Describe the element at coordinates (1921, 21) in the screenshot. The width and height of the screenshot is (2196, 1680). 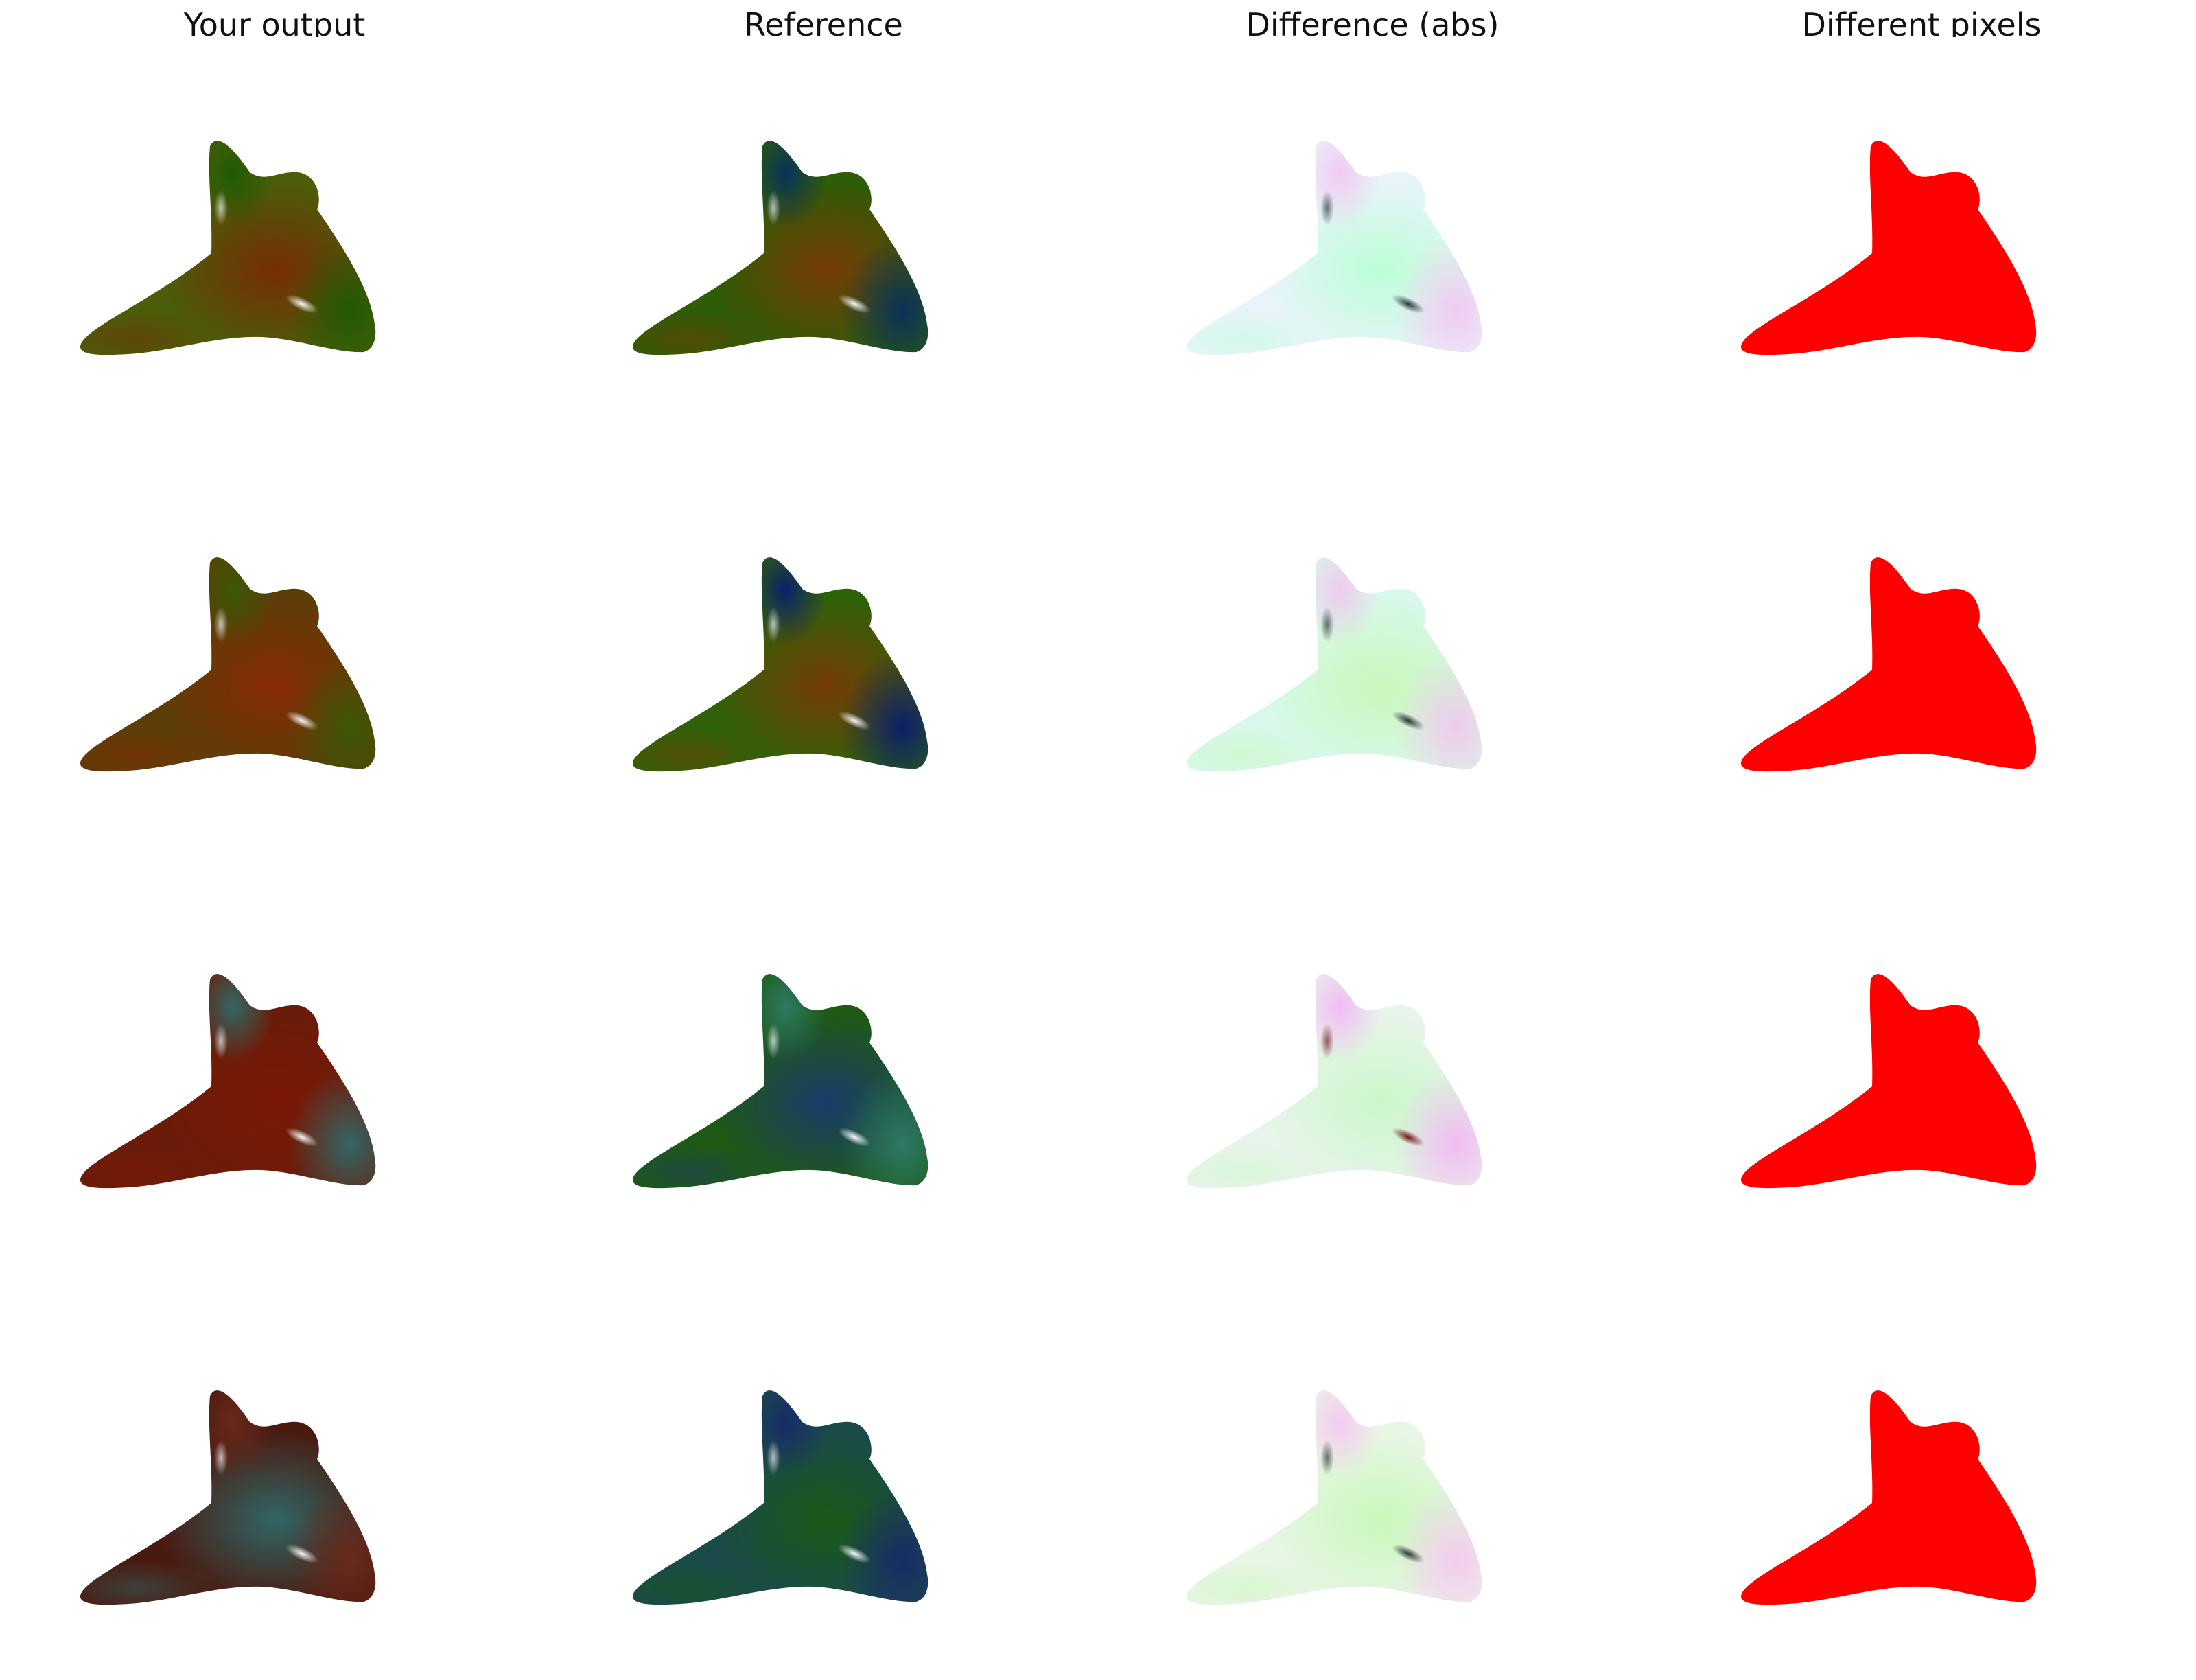
I see `column-title-mask: Different pixels` at that location.